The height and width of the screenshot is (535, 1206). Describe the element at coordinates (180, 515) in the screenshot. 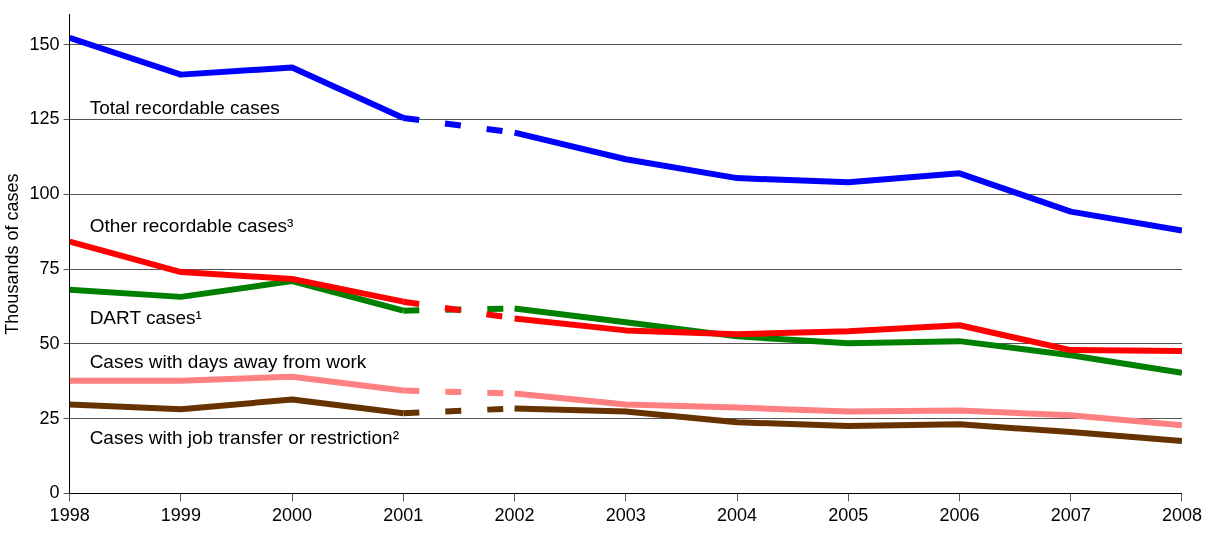

I see `x-tick-label: 1999` at that location.